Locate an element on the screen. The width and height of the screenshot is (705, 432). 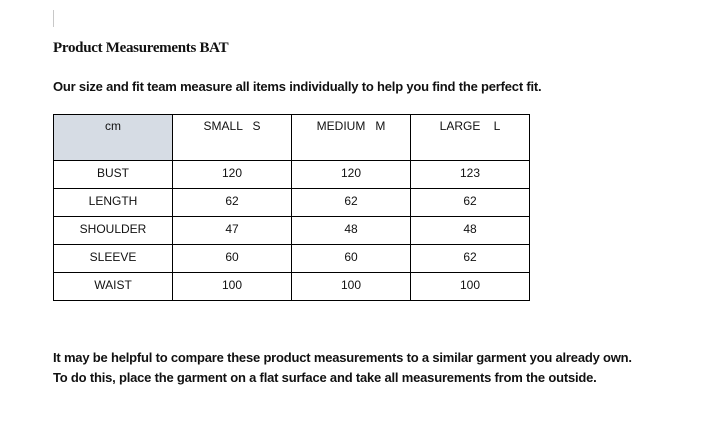
row-label: WAIST is located at coordinates (113, 286).